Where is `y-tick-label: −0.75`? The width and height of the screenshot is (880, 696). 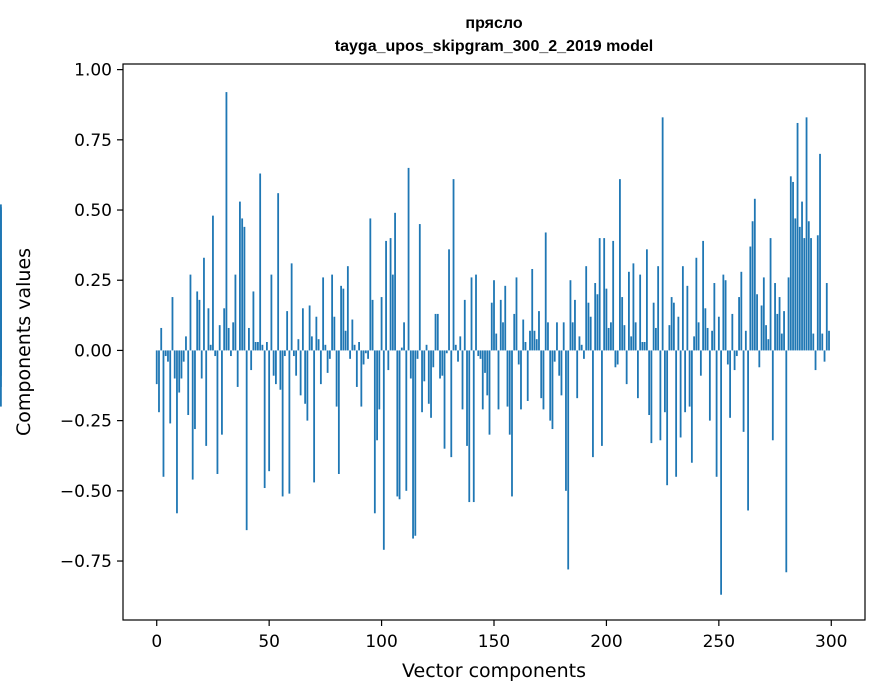 y-tick-label: −0.75 is located at coordinates (86, 562).